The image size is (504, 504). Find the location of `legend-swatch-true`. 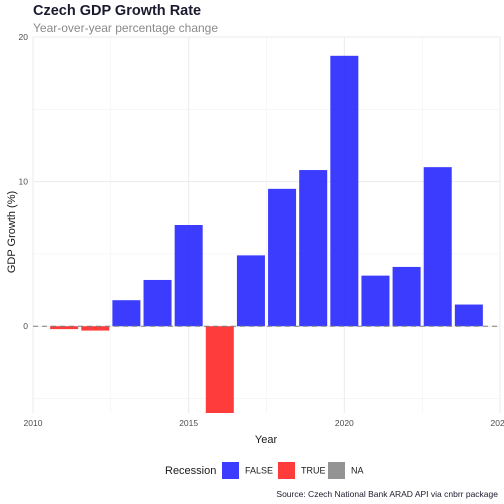

legend-swatch-true is located at coordinates (286, 470).